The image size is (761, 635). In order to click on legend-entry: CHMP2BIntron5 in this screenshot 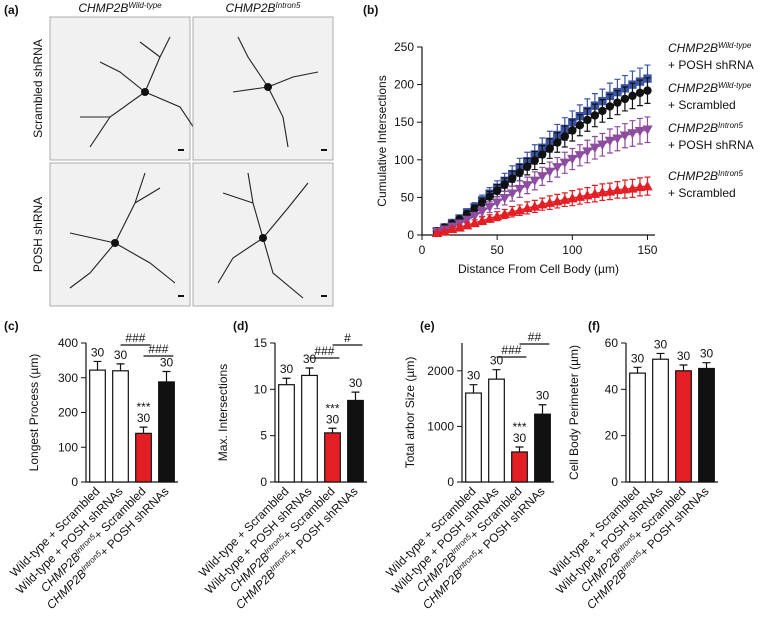, I will do `click(705, 128)`.